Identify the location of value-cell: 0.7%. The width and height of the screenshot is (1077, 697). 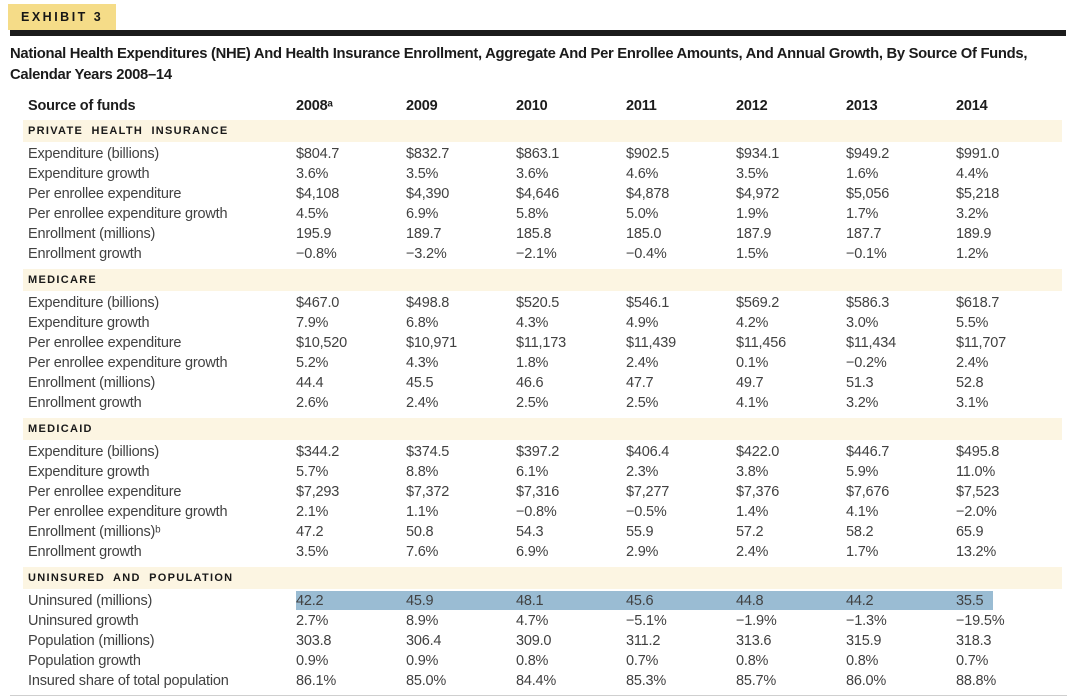
(972, 661).